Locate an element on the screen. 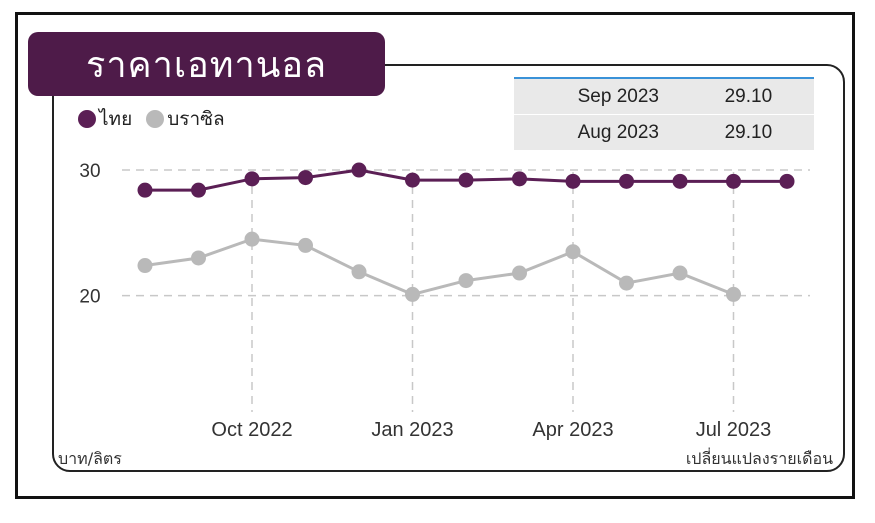 The height and width of the screenshot is (523, 875). legend-item-thailand: ไทย is located at coordinates (105, 119).